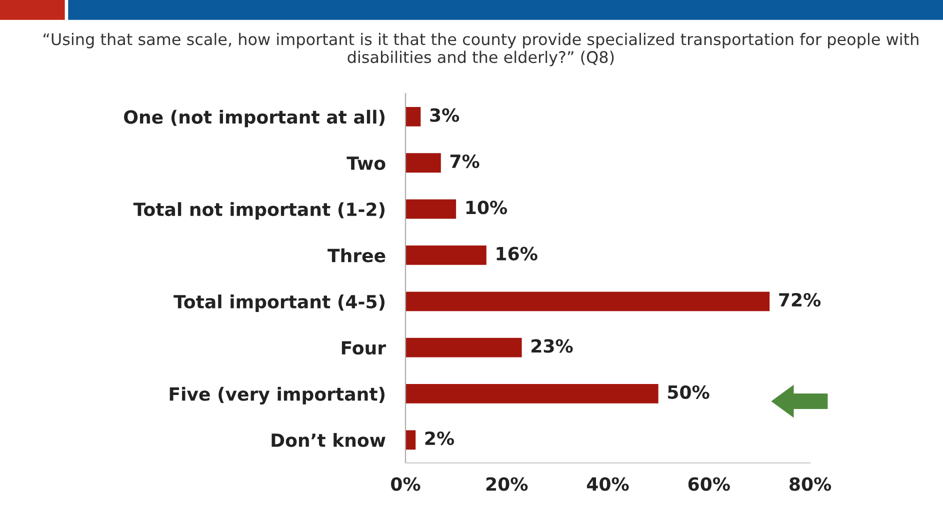 The image size is (943, 506). What do you see at coordinates (552, 346) in the screenshot?
I see `data-label: 23%` at bounding box center [552, 346].